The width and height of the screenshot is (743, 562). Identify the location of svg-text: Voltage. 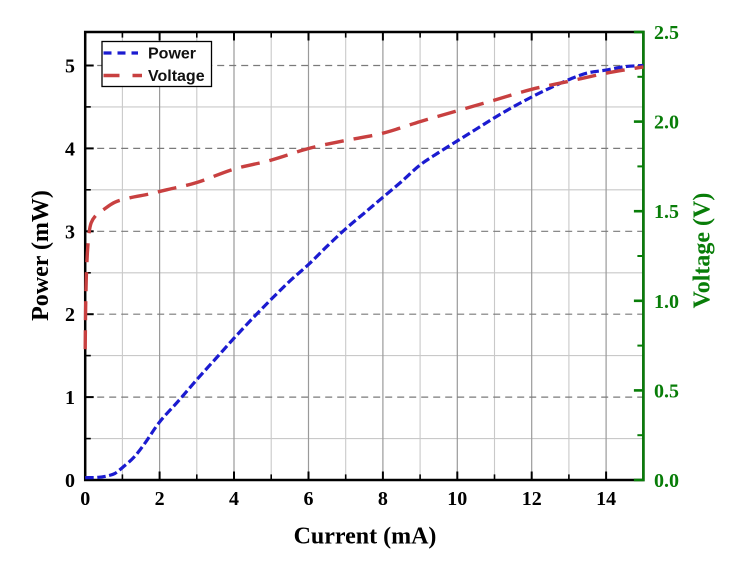
(176, 76).